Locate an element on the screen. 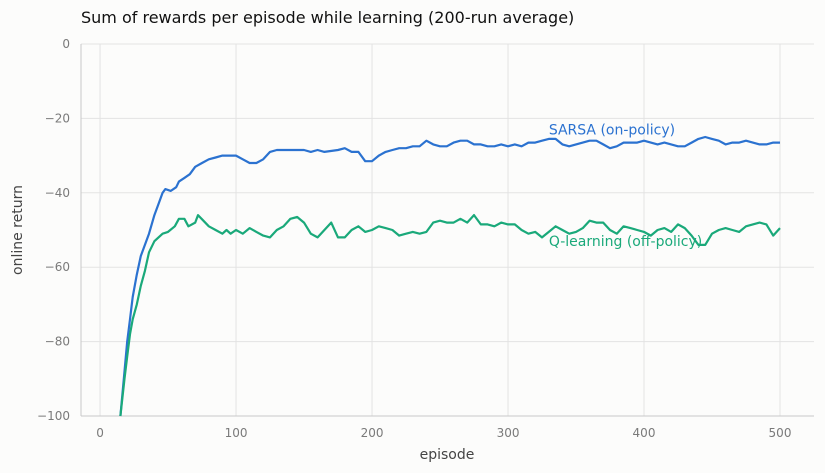 This screenshot has width=825, height=473. y-tick-label: −20 is located at coordinates (57, 118).